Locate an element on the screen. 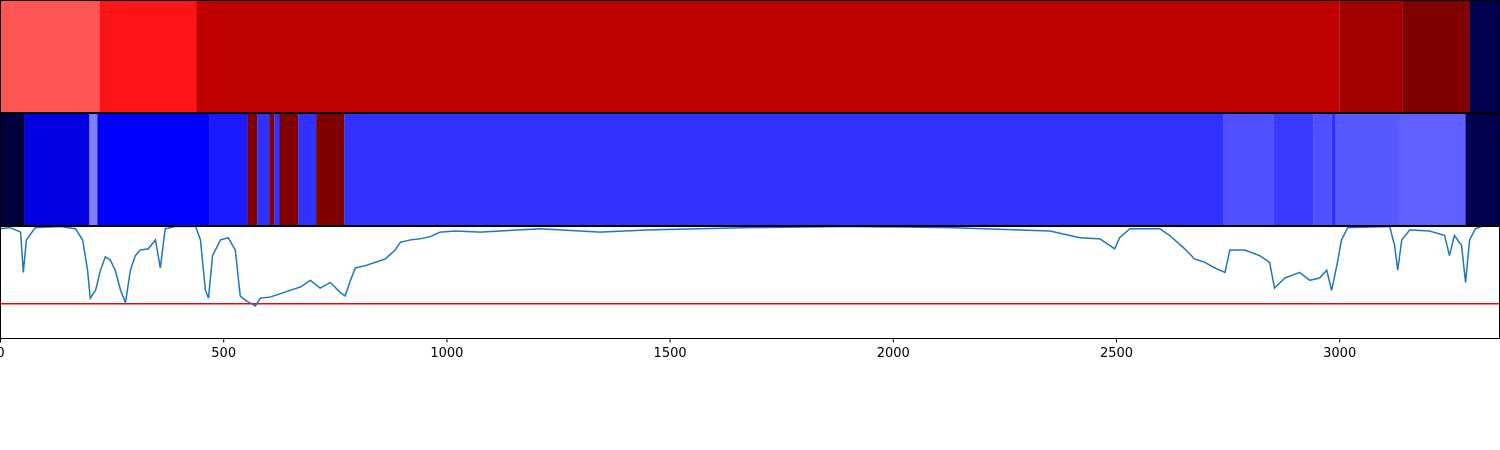 The height and width of the screenshot is (450, 1500). x-tick-label: 1000 is located at coordinates (446, 353).